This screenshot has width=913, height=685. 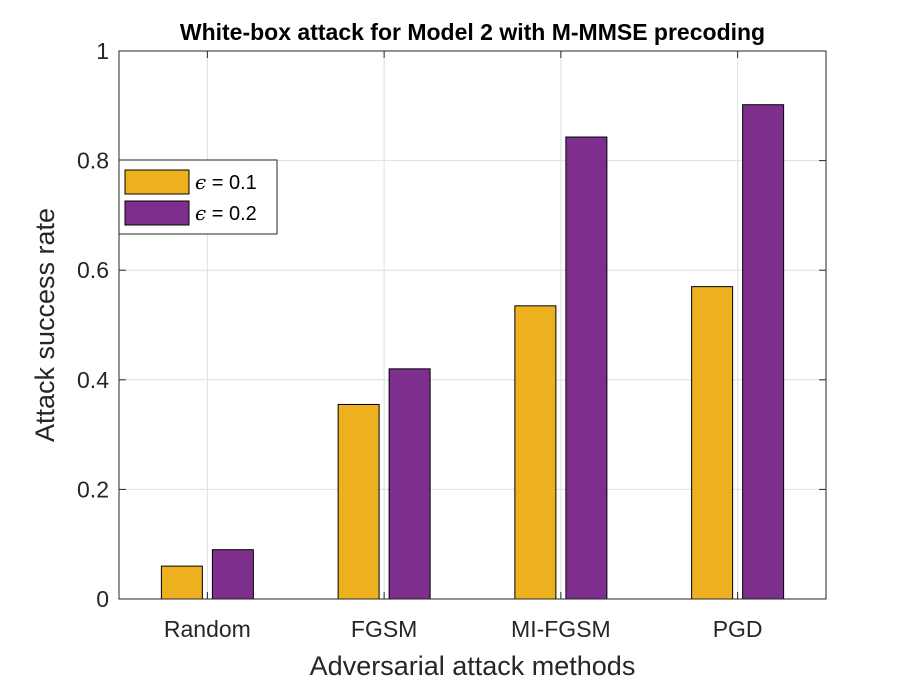 I want to click on x-tick-label: PGD, so click(x=738, y=629).